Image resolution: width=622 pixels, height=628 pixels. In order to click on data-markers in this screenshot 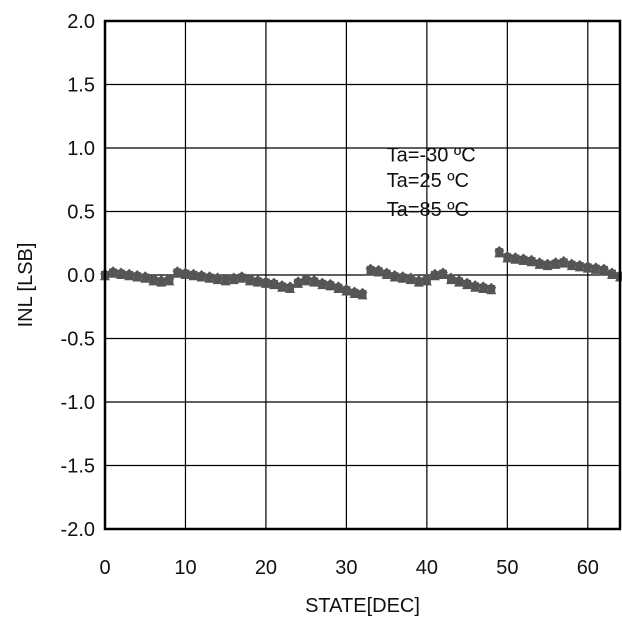, I will do `click(361, 272)`.